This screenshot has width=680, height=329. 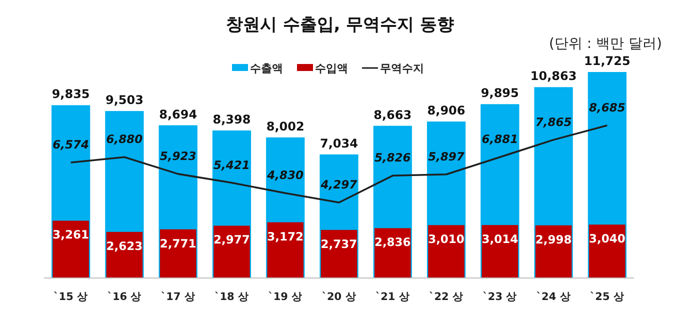 I want to click on x-tick-label: `15 상, so click(x=71, y=297).